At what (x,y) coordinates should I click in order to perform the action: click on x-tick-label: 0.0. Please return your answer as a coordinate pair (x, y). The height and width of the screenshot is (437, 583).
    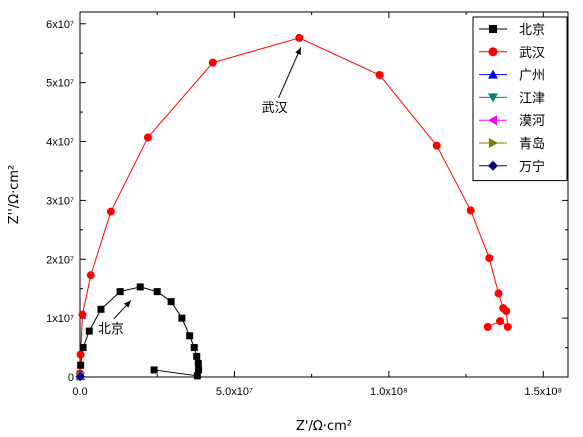
    Looking at the image, I should click on (79, 392).